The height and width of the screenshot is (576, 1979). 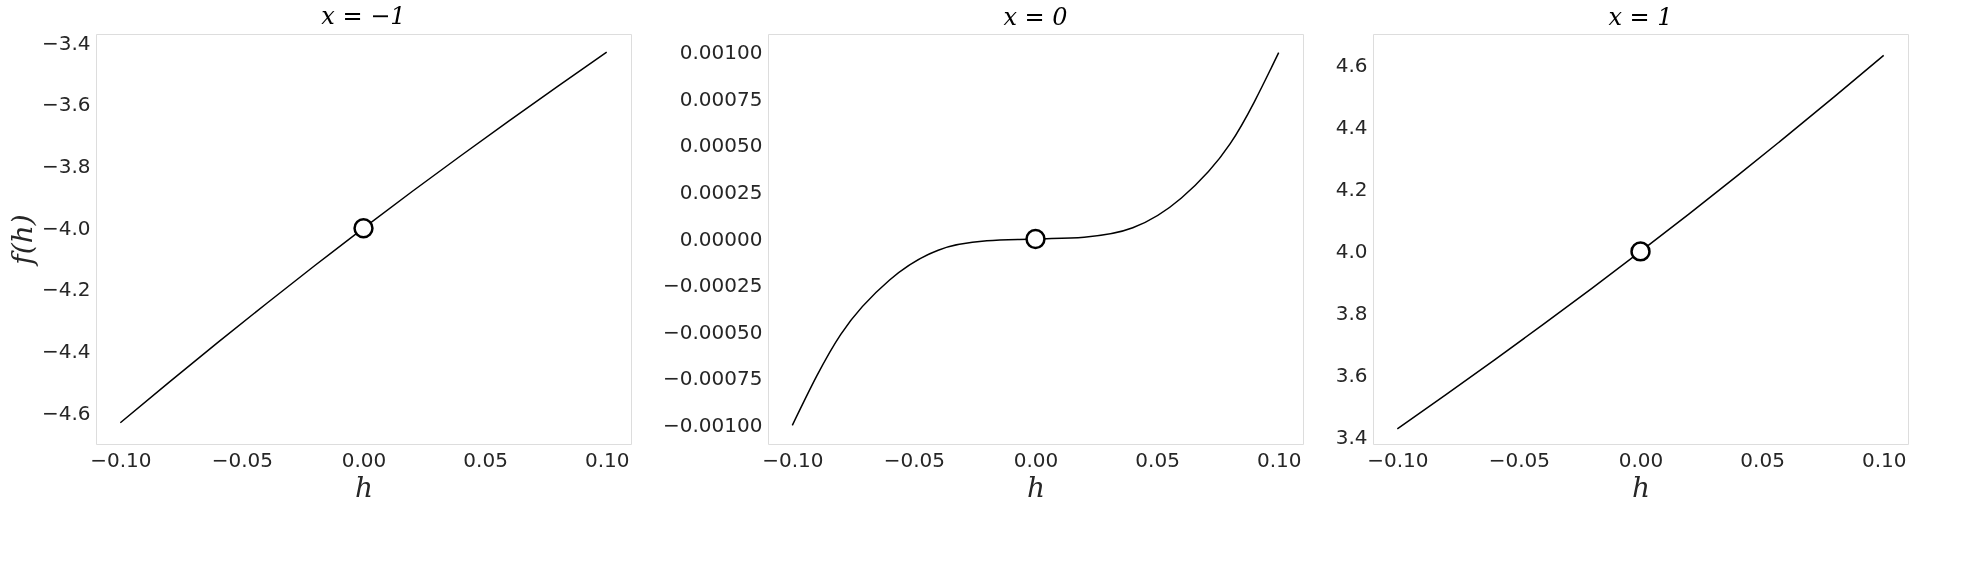 What do you see at coordinates (721, 98) in the screenshot?
I see `y-tick-label: 0.00075` at bounding box center [721, 98].